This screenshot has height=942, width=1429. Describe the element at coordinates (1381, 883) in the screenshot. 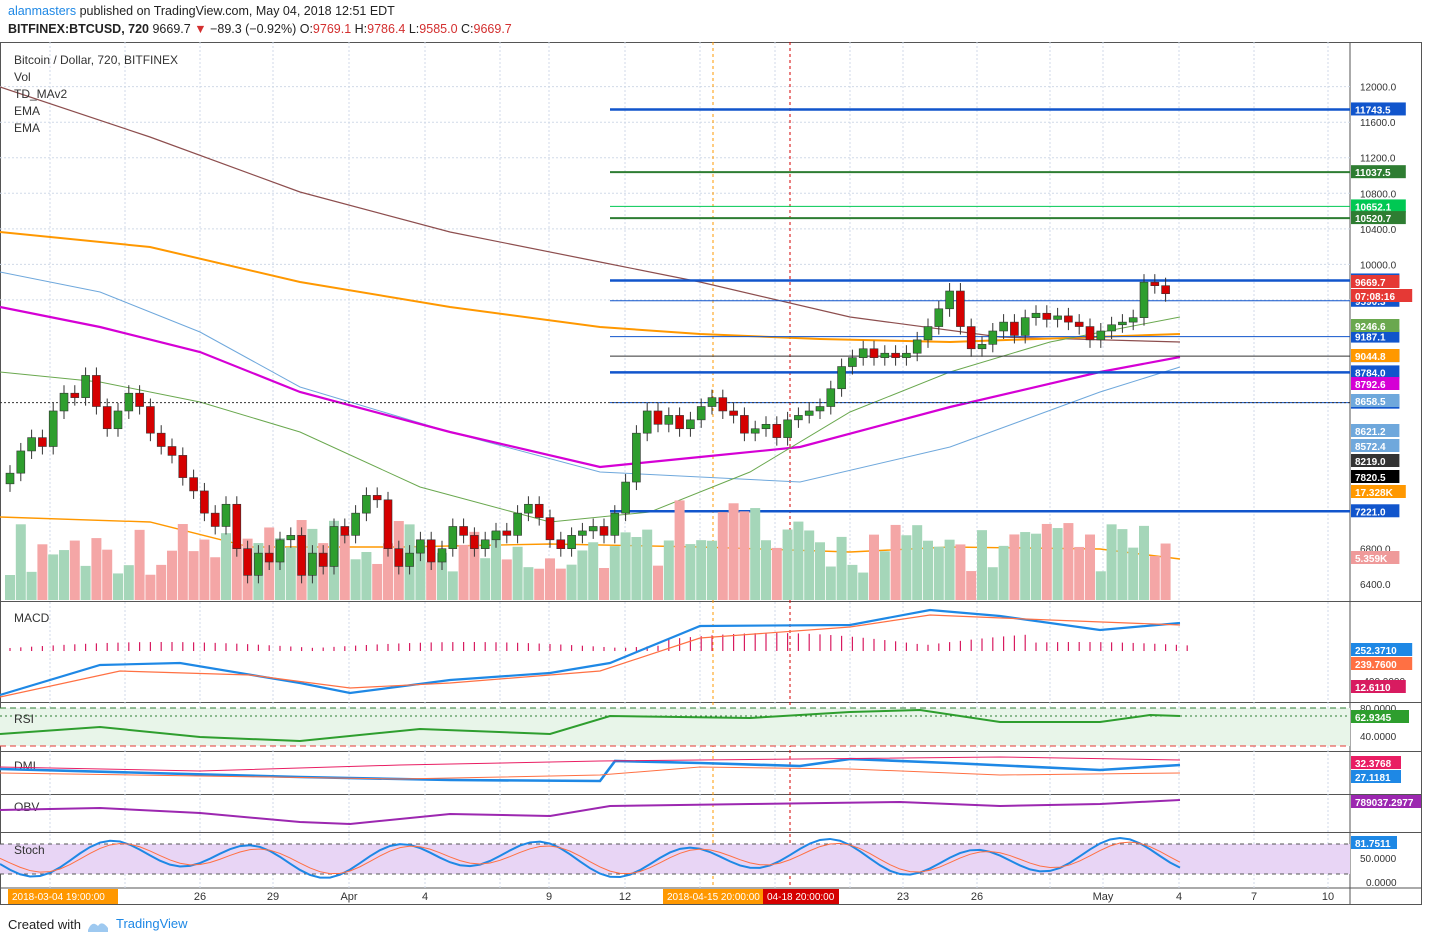

I see `stoch-tick-label: 0.0000` at that location.